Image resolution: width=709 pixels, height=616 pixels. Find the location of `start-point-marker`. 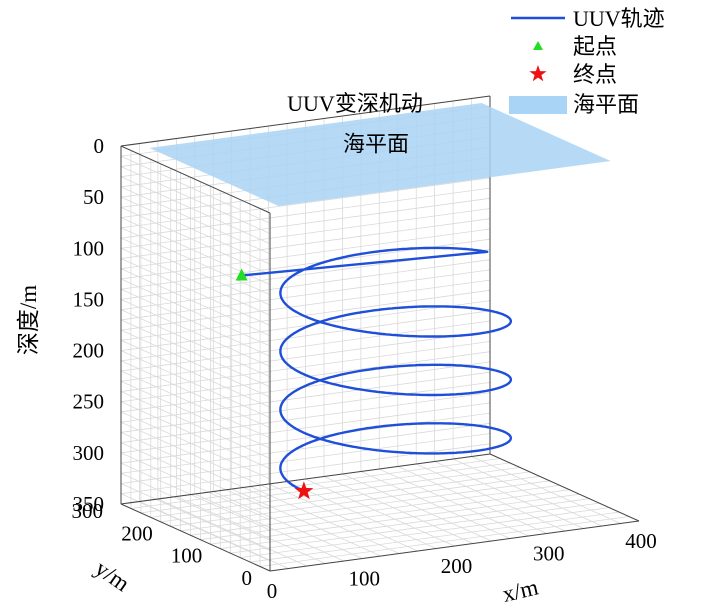

start-point-marker is located at coordinates (241, 274).